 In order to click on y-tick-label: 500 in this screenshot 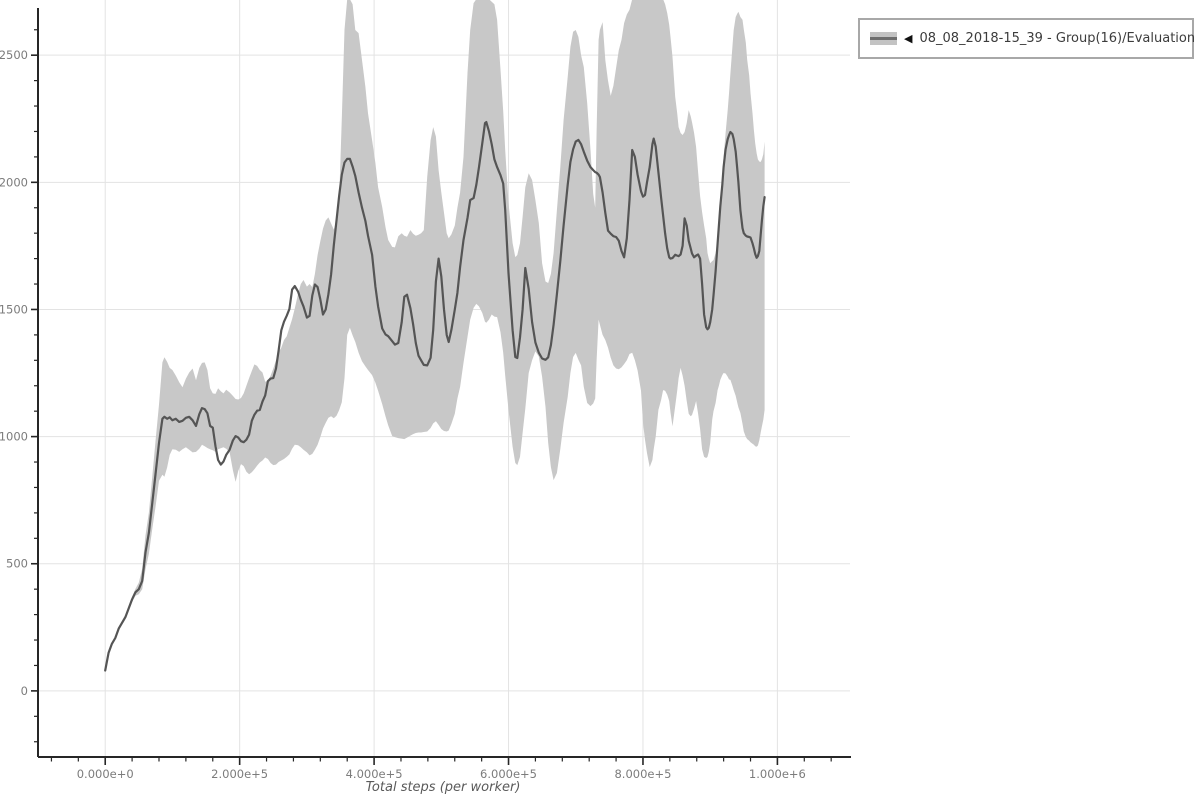, I will do `click(17, 564)`.